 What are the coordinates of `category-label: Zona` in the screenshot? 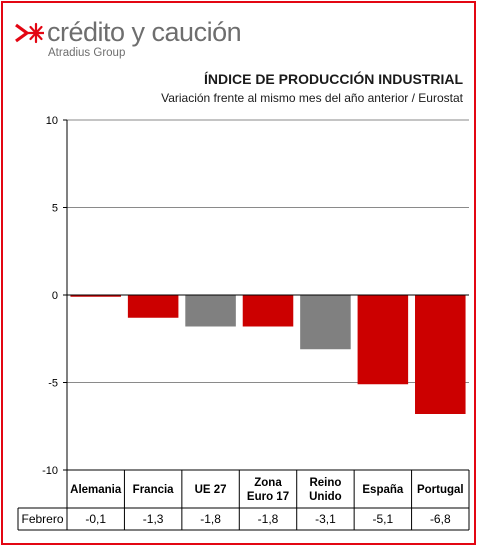 It's located at (268, 483).